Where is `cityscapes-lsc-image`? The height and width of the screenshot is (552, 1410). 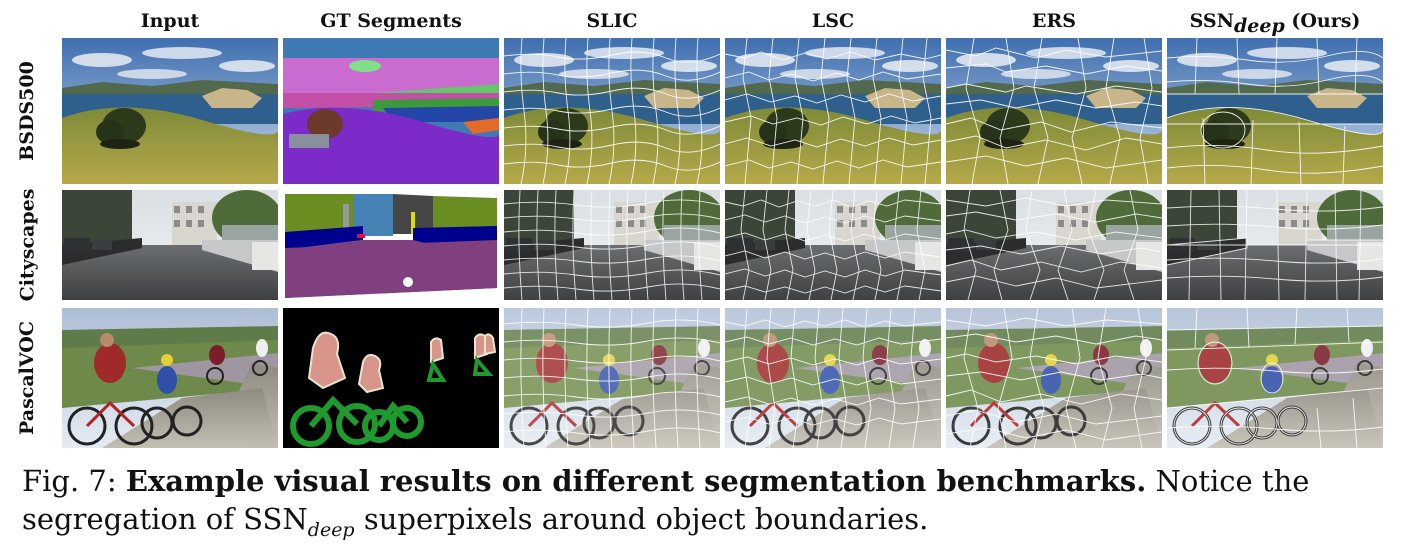
cityscapes-lsc-image is located at coordinates (833, 245).